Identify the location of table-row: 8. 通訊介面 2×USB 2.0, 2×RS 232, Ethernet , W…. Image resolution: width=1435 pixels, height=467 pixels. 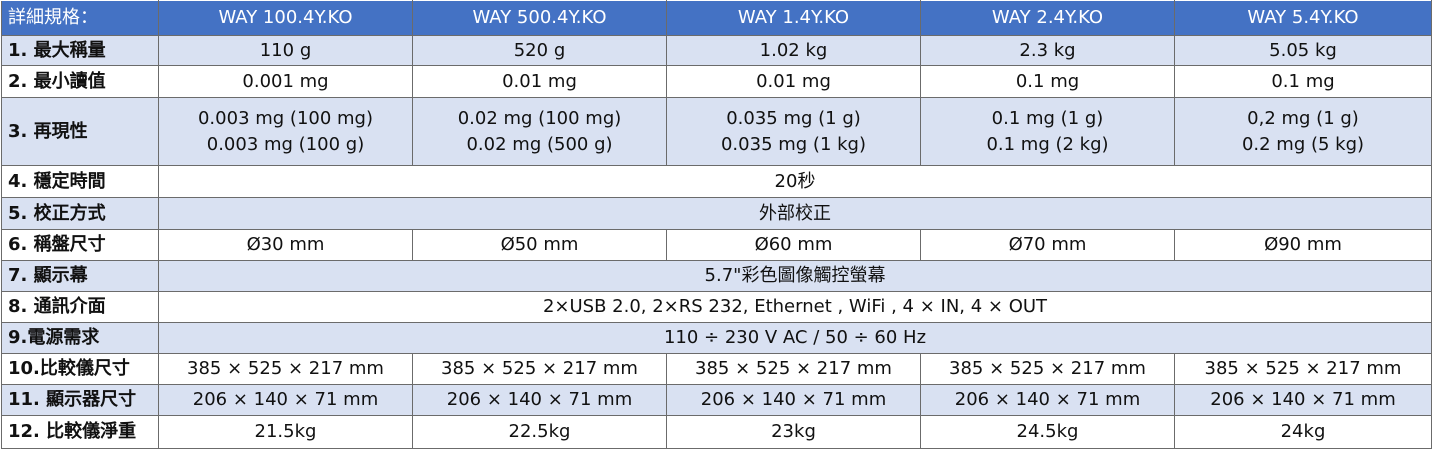
(716, 307).